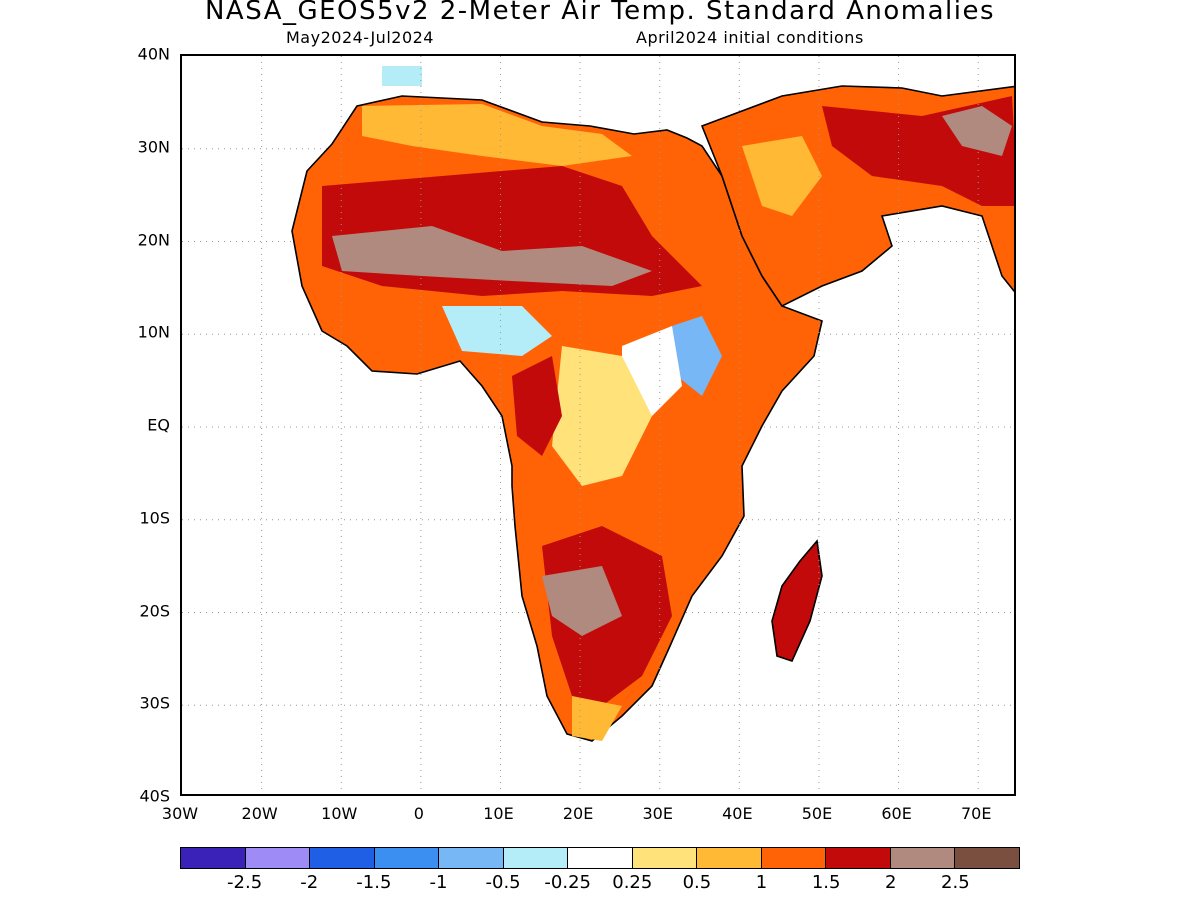 Image resolution: width=1200 pixels, height=900 pixels. I want to click on lat-tick-label: 40N, so click(153, 54).